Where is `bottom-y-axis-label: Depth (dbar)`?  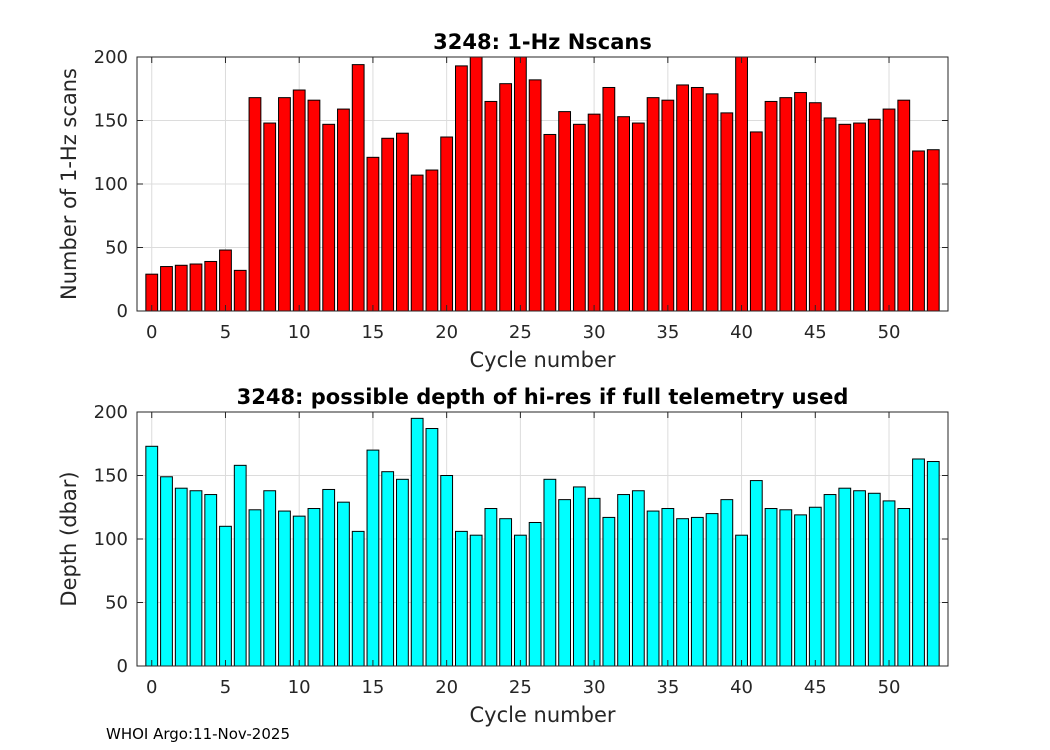
bottom-y-axis-label: Depth (dbar) is located at coordinates (69, 538).